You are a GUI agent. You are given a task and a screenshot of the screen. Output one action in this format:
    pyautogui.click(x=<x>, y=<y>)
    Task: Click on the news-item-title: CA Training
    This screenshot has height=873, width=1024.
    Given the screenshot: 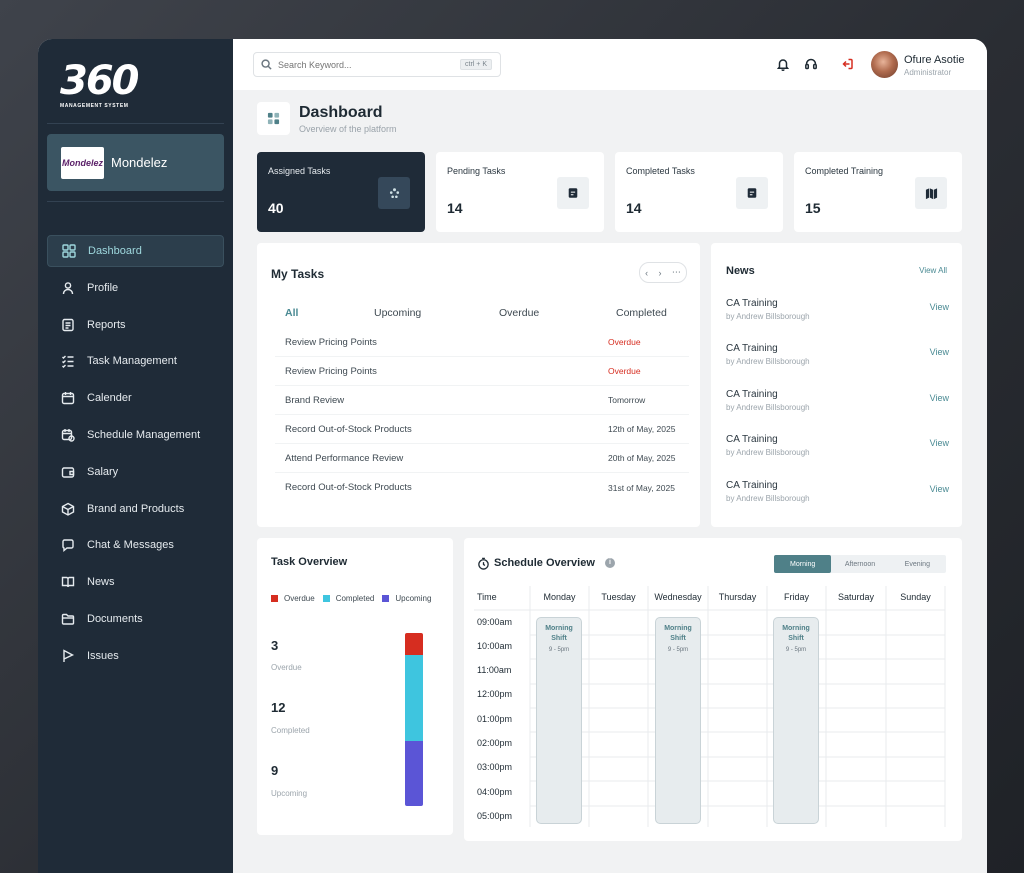 What is the action you would take?
    pyautogui.click(x=752, y=439)
    